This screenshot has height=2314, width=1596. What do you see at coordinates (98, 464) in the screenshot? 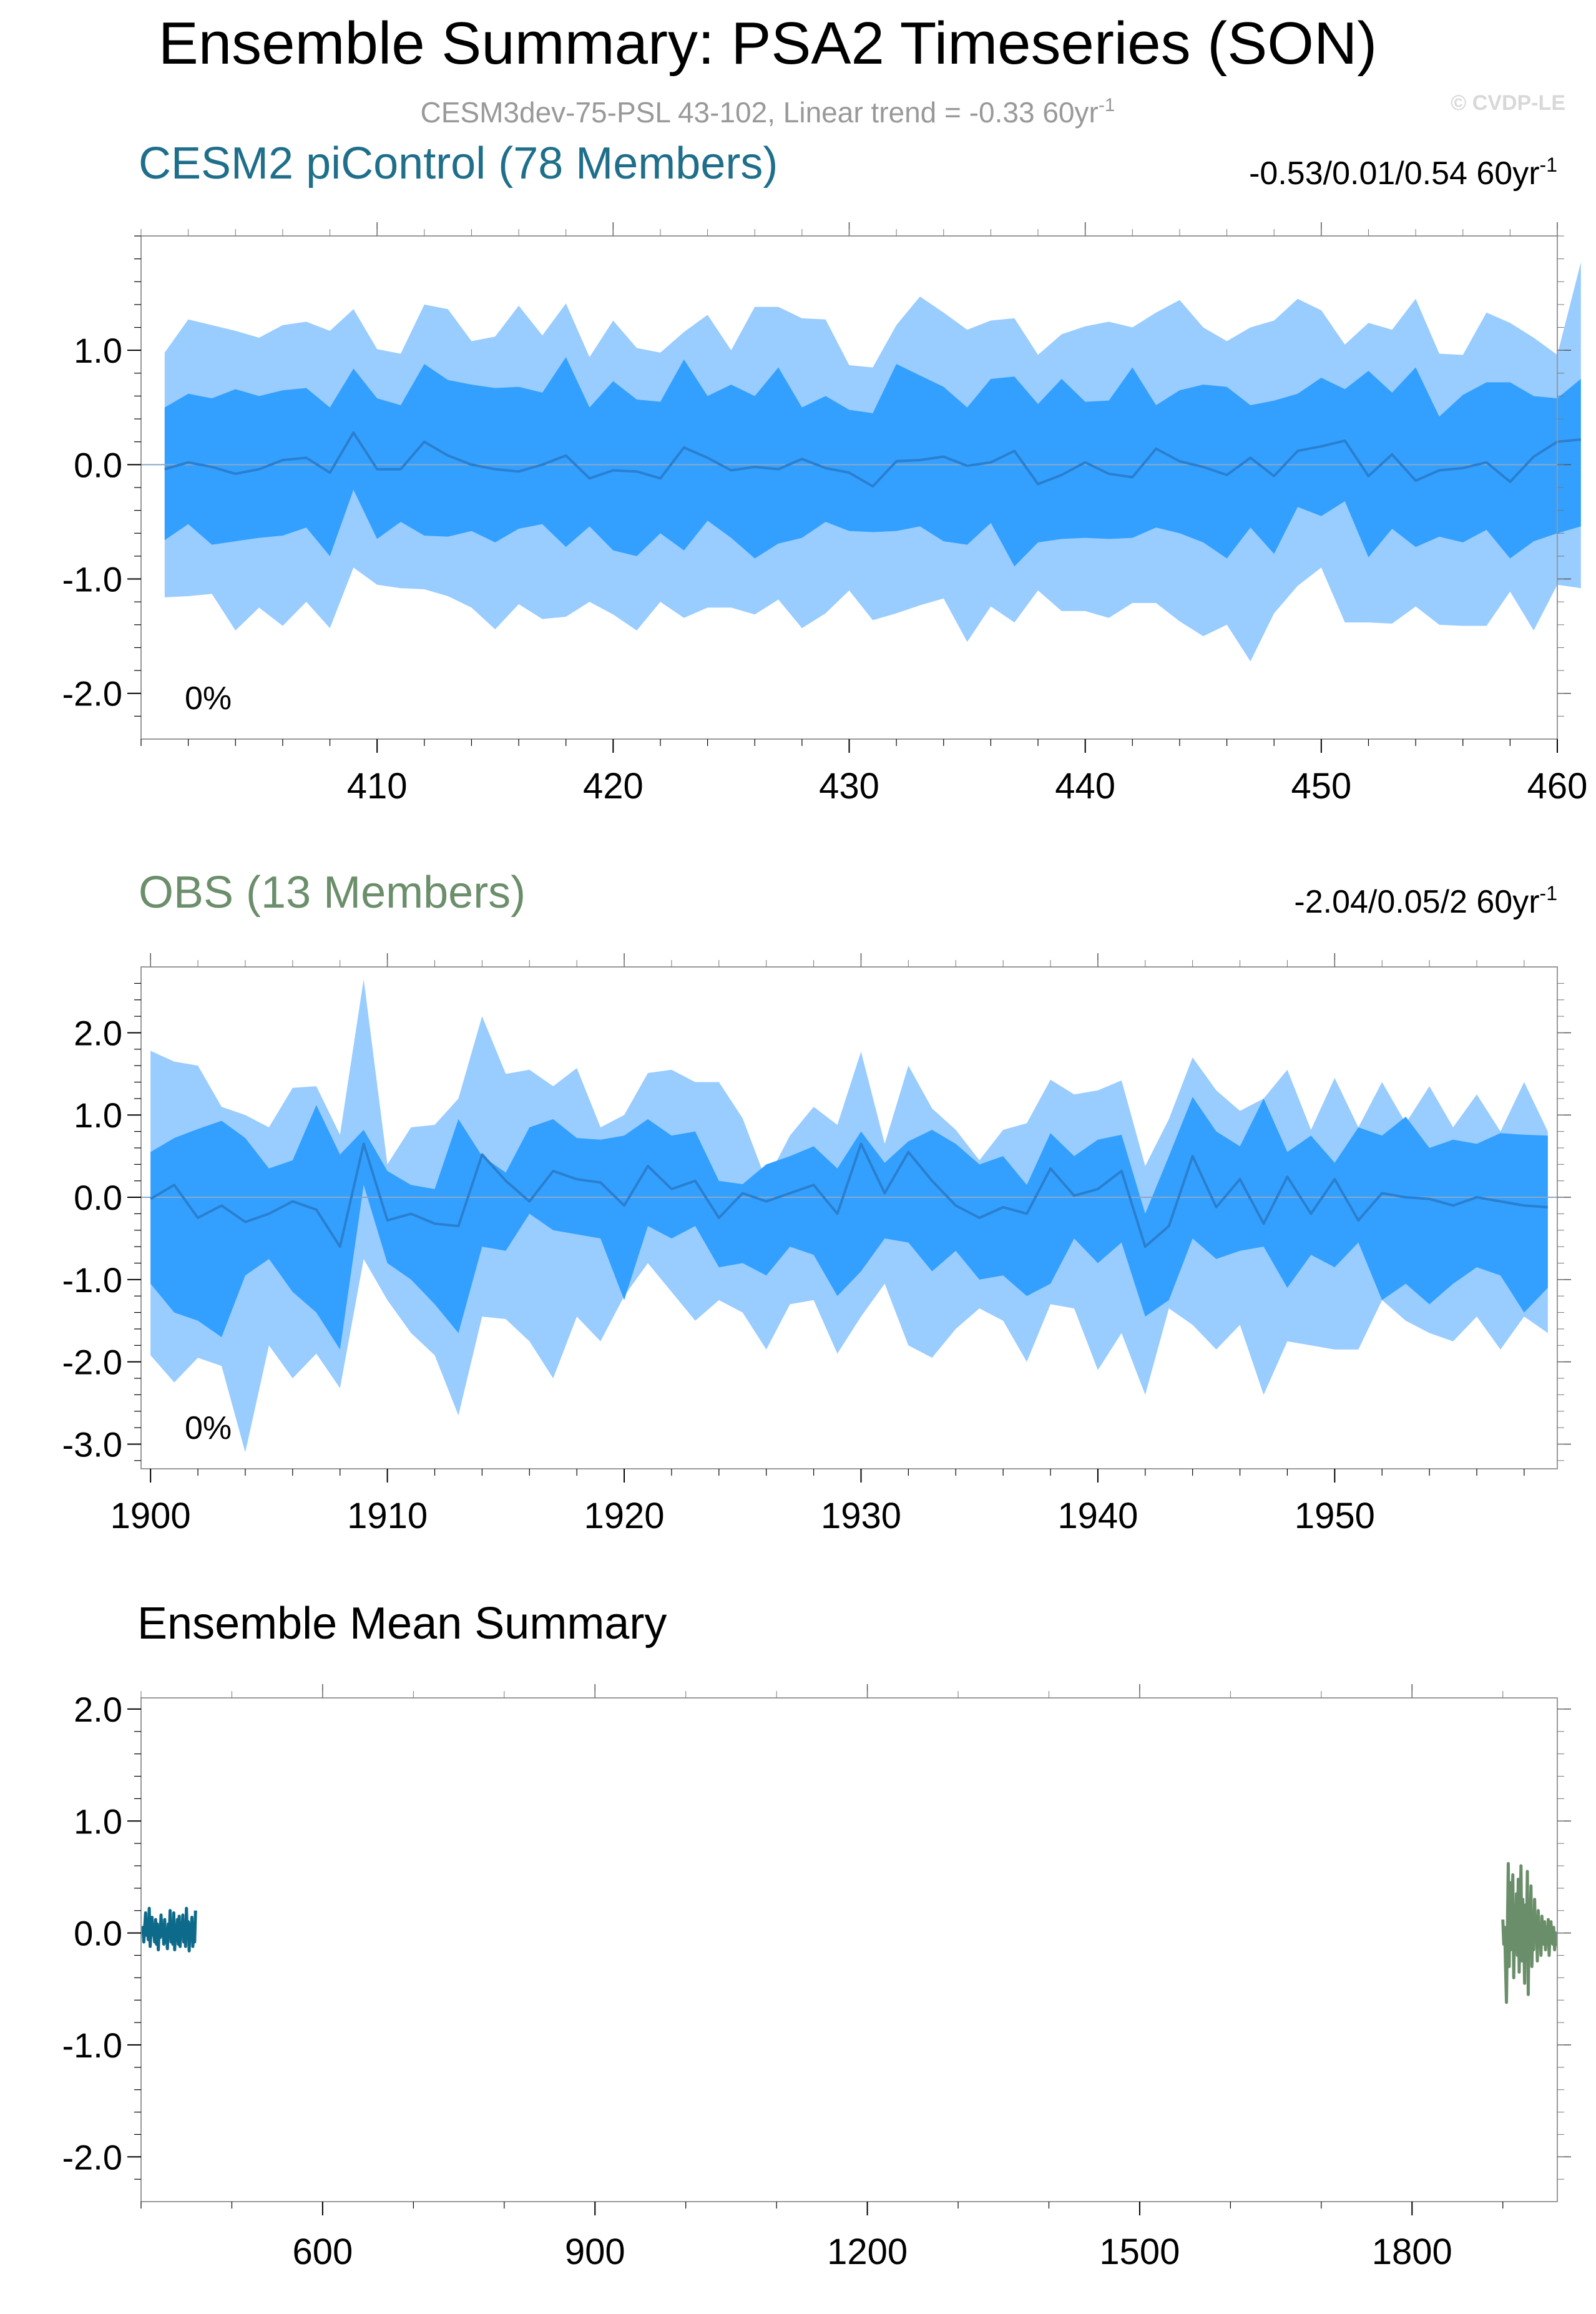
I see `model-ytick-label: 0.0` at bounding box center [98, 464].